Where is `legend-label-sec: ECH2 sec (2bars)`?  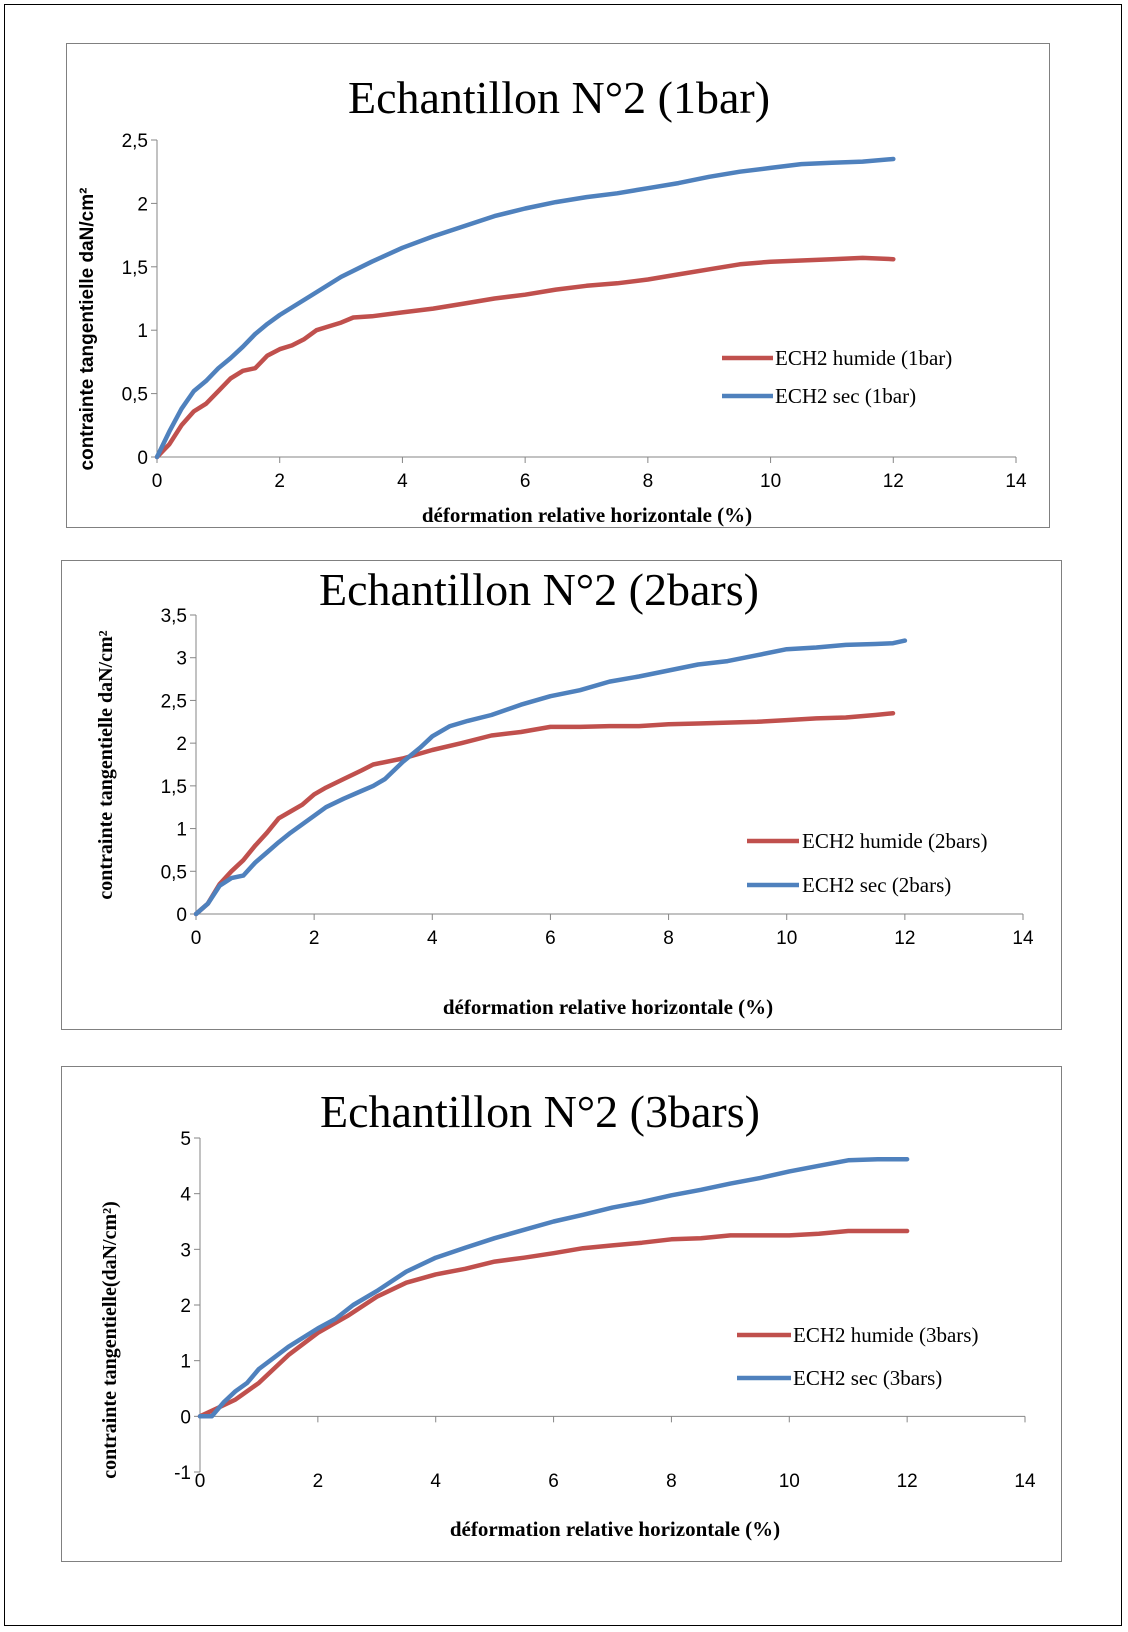
legend-label-sec: ECH2 sec (2bars) is located at coordinates (876, 885).